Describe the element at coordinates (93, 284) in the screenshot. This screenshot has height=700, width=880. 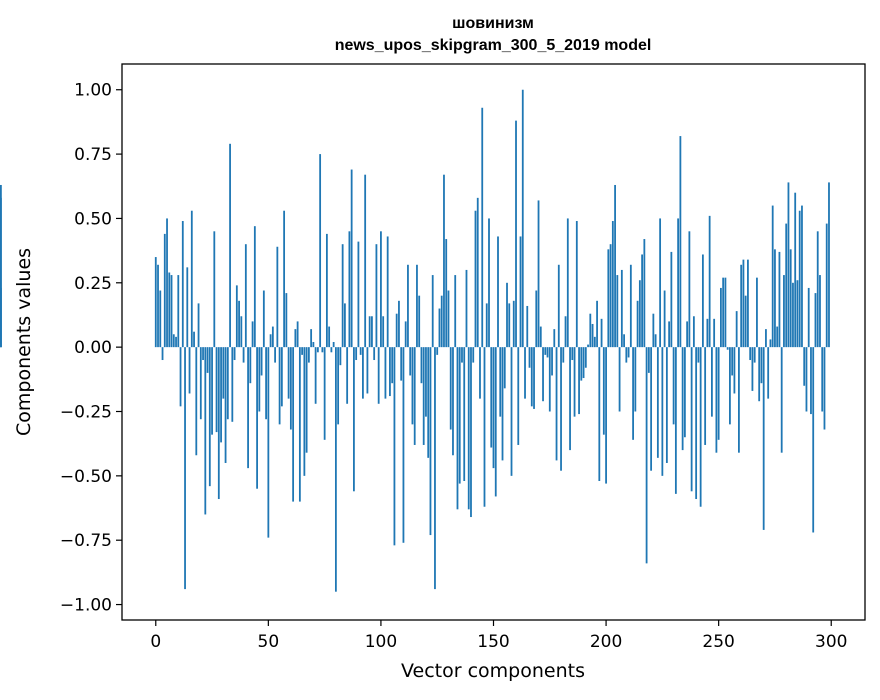
I see `y-tick-label: 0.25` at that location.